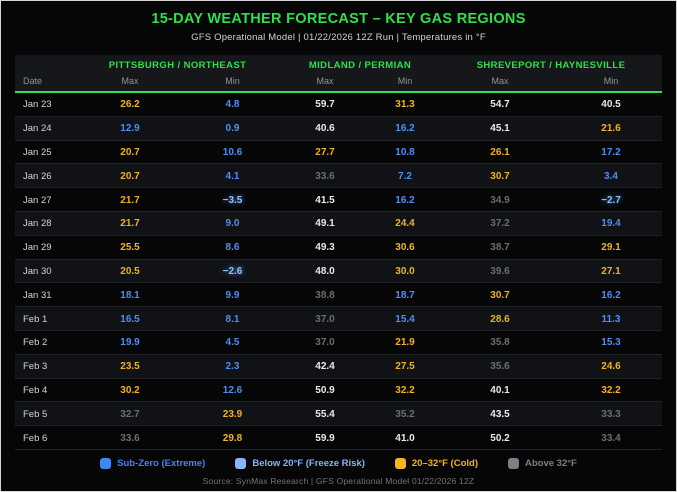  What do you see at coordinates (177, 65) in the screenshot?
I see `group-pittsburgh-northeast: PITTSBURGH / NORTHEAST` at bounding box center [177, 65].